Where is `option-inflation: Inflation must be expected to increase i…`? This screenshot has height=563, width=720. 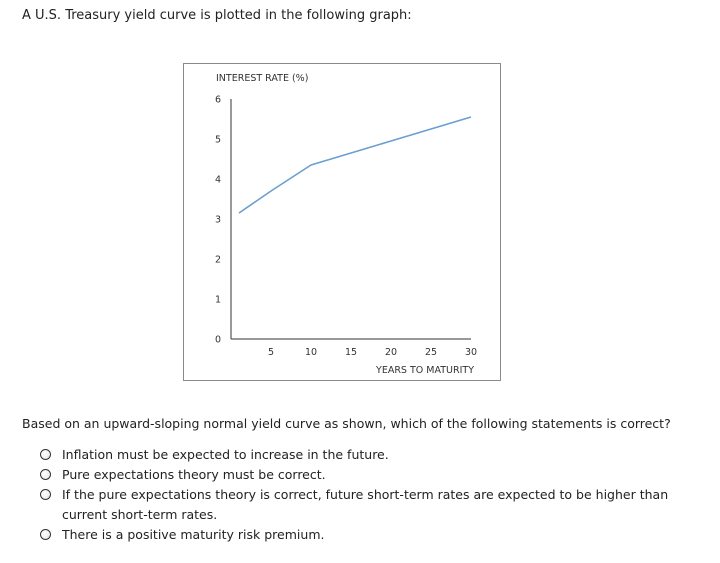 option-inflation: Inflation must be expected to increase i… is located at coordinates (375, 455).